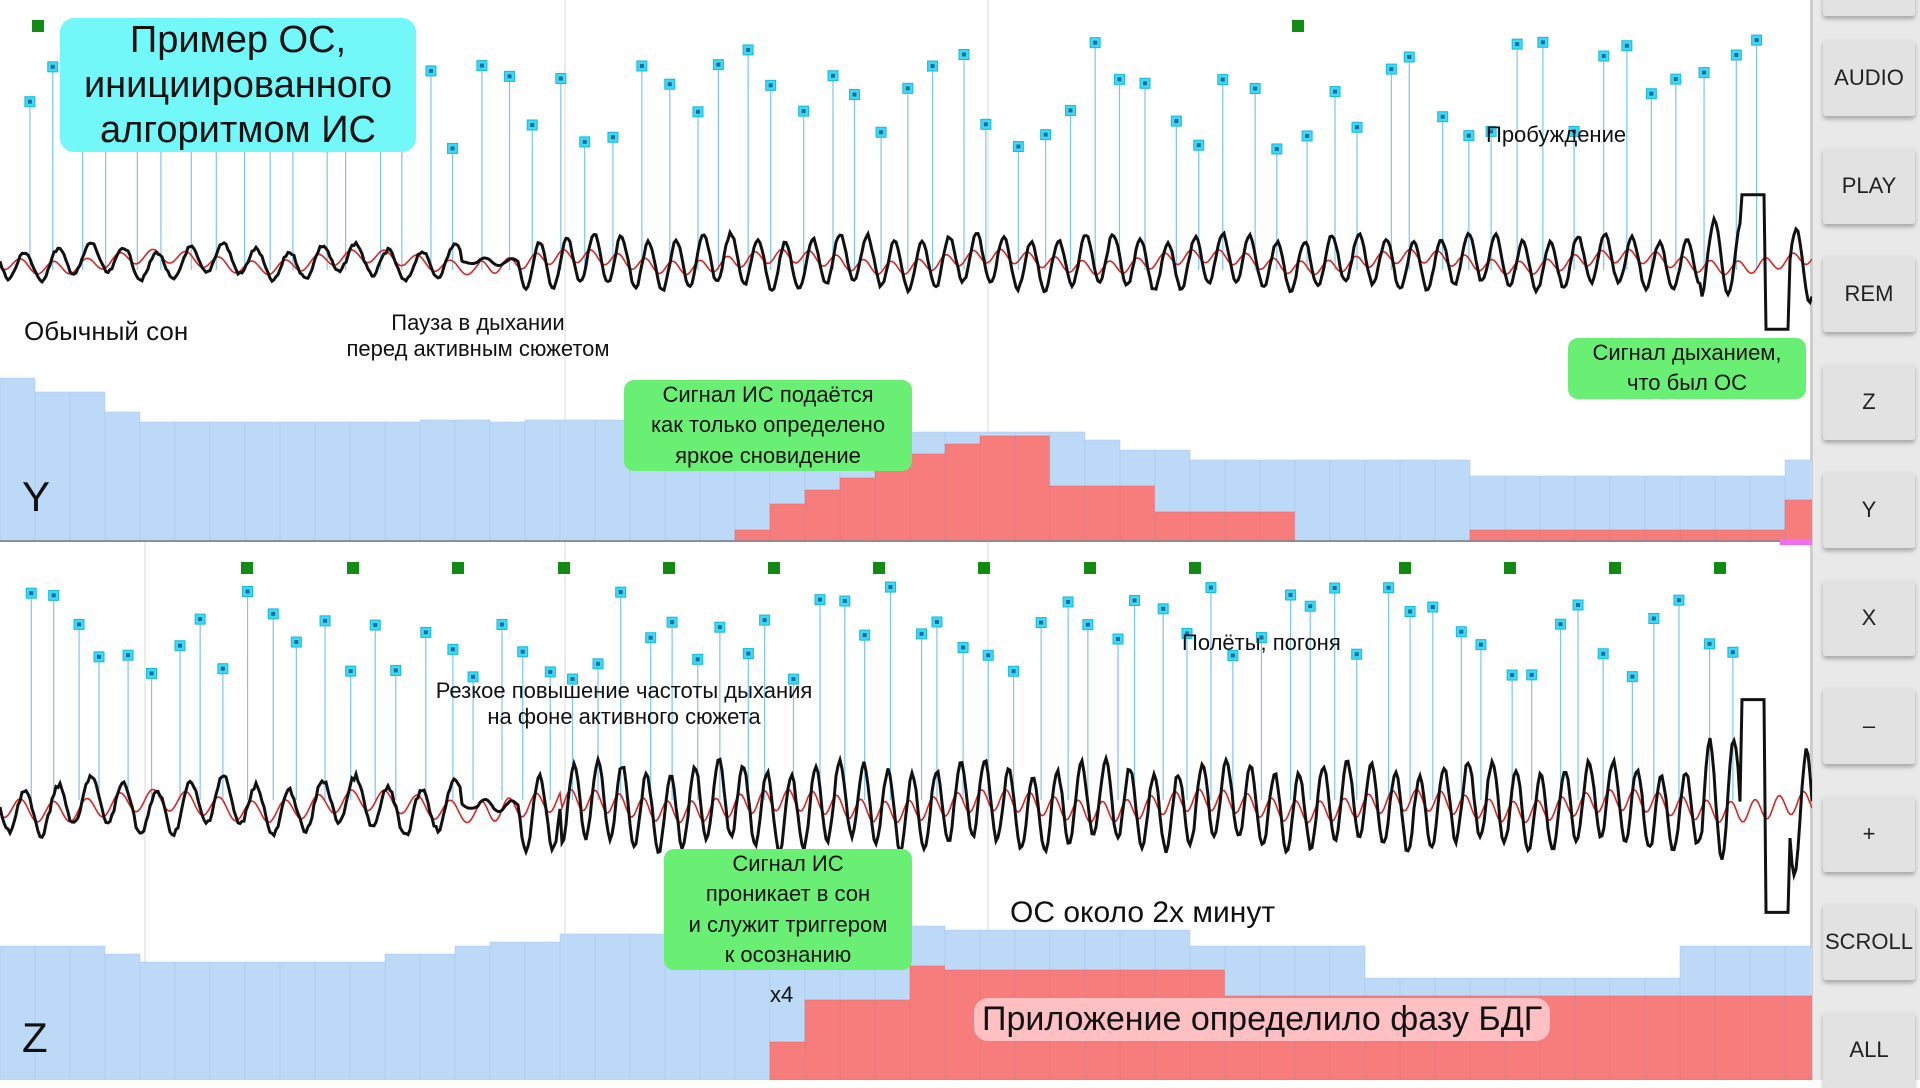 The width and height of the screenshot is (1920, 1088). Describe the element at coordinates (1869, 8) in the screenshot. I see `scroll-up-button` at that location.